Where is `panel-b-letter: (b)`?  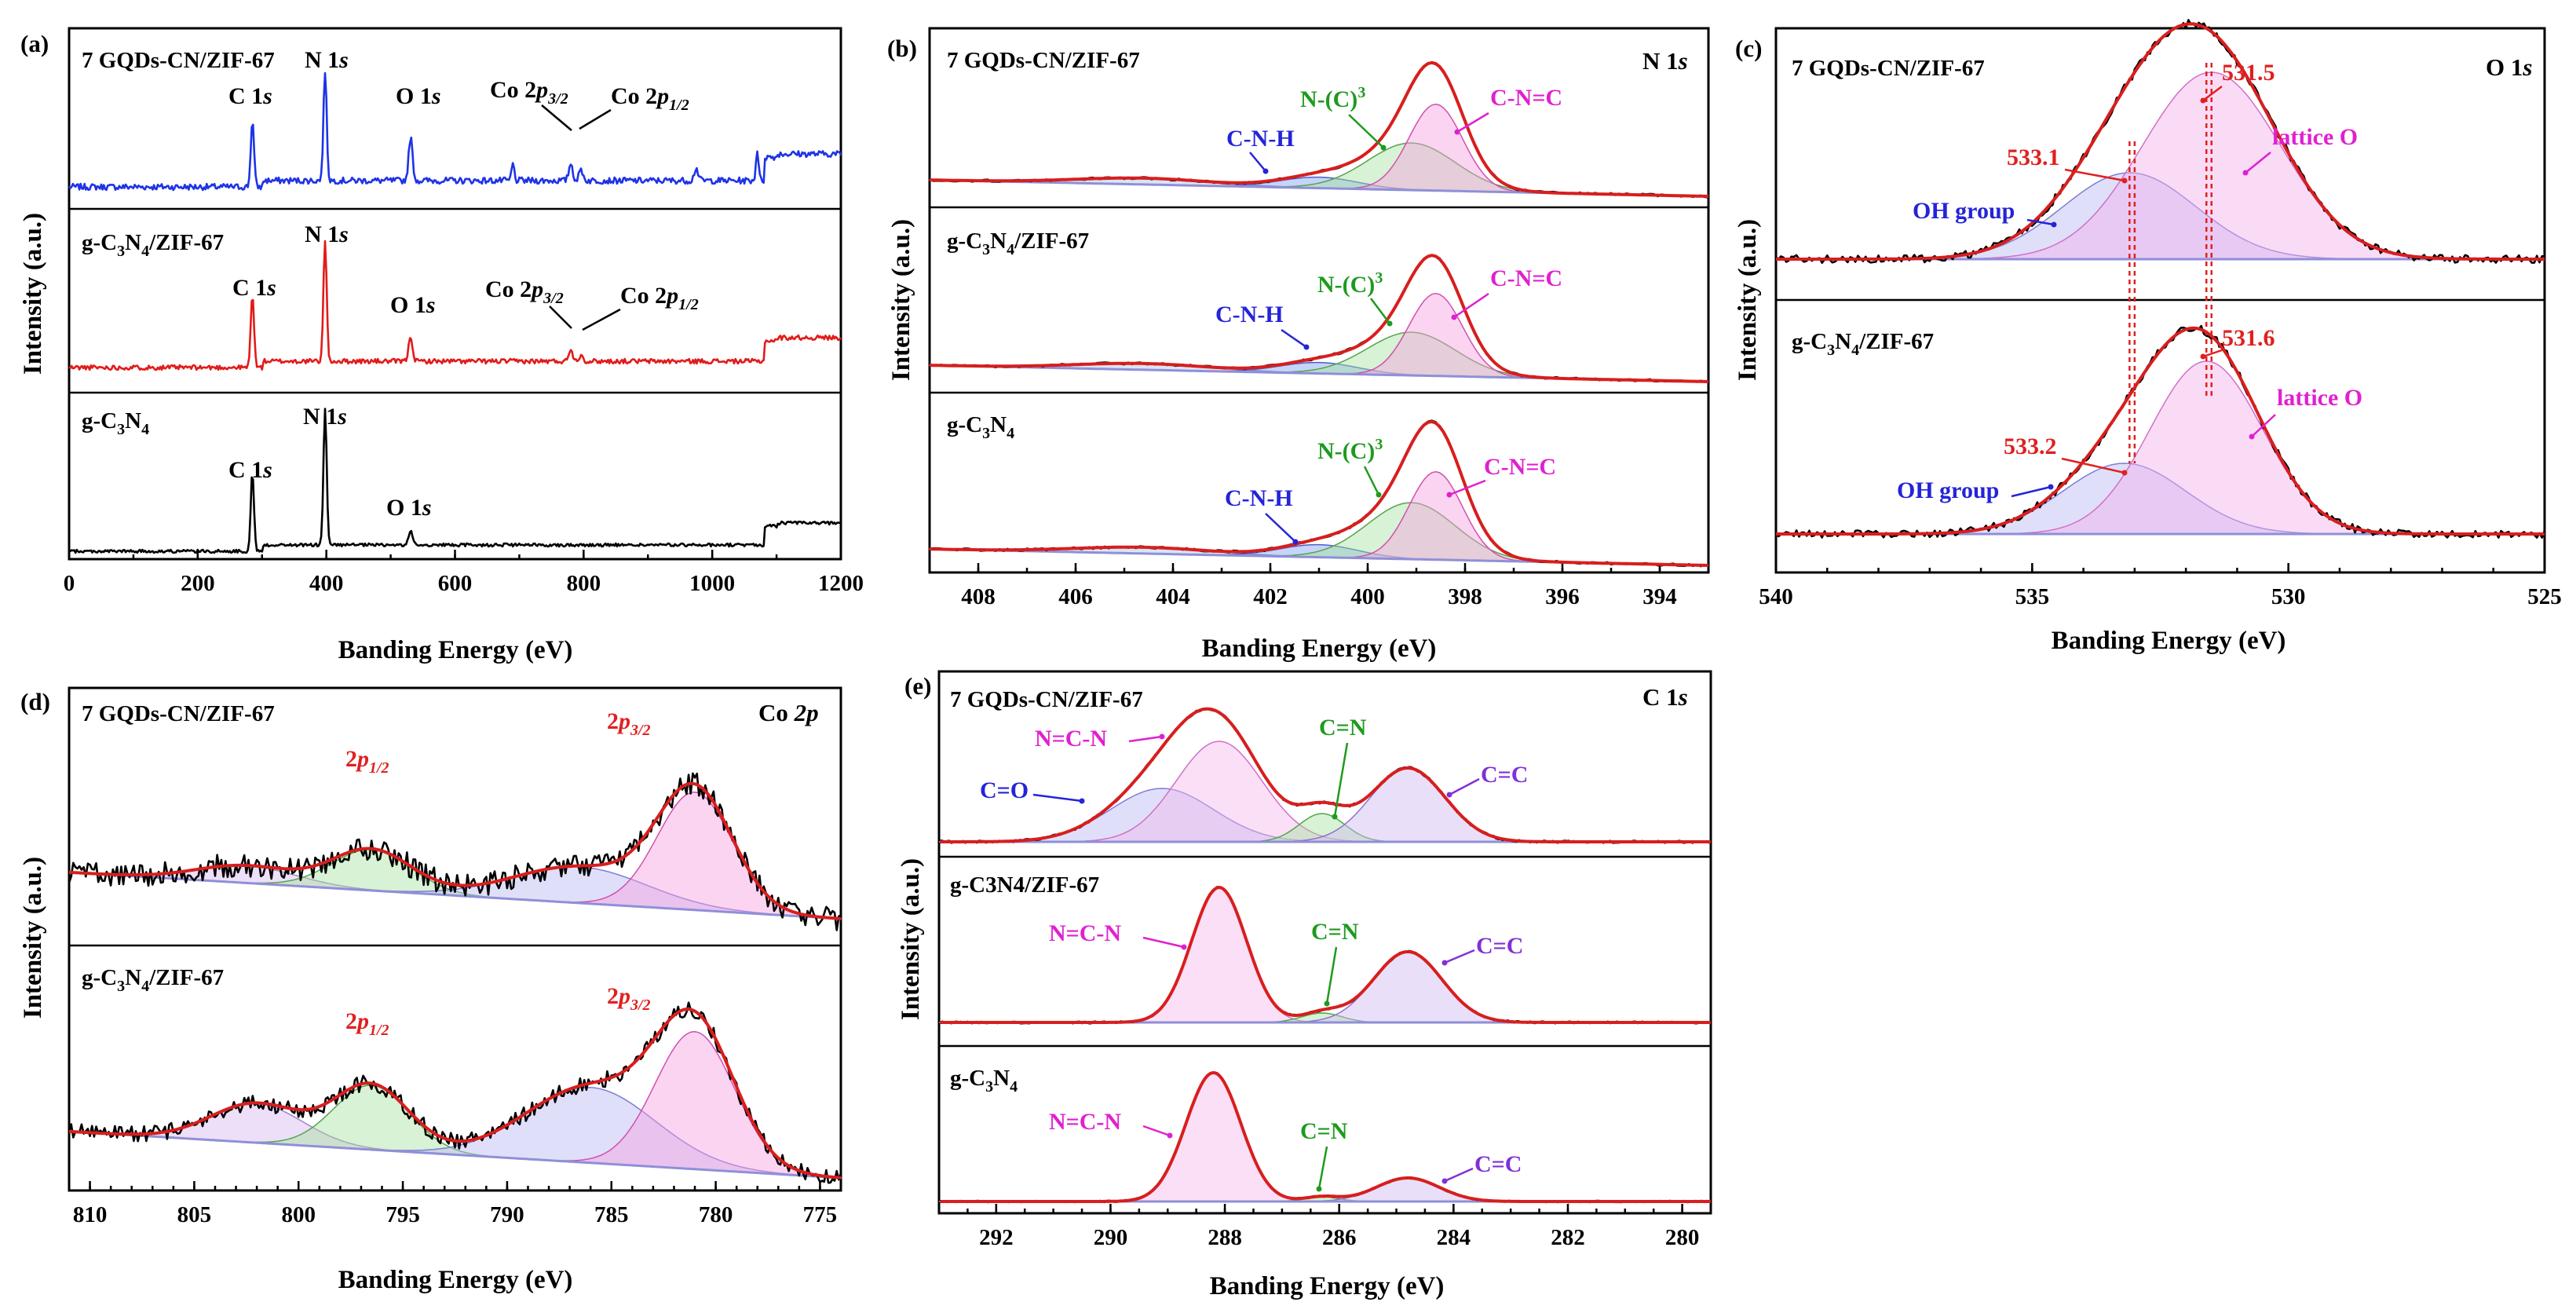
panel-b-letter: (b) is located at coordinates (902, 48).